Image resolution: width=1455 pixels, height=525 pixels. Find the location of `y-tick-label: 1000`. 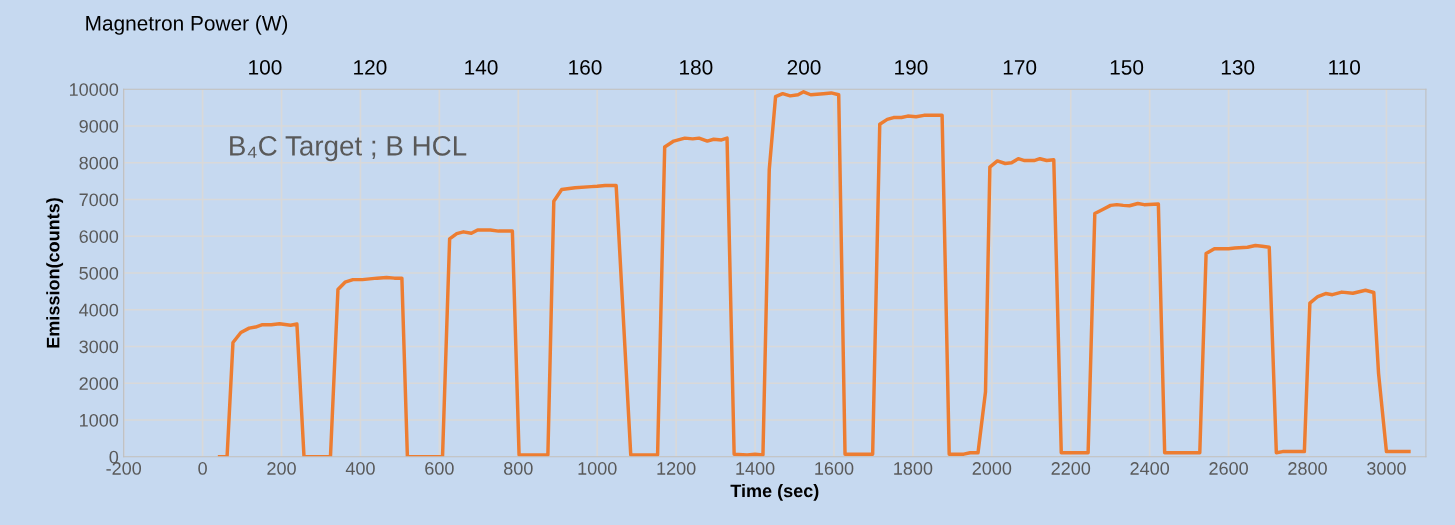

y-tick-label: 1000 is located at coordinates (99, 420).